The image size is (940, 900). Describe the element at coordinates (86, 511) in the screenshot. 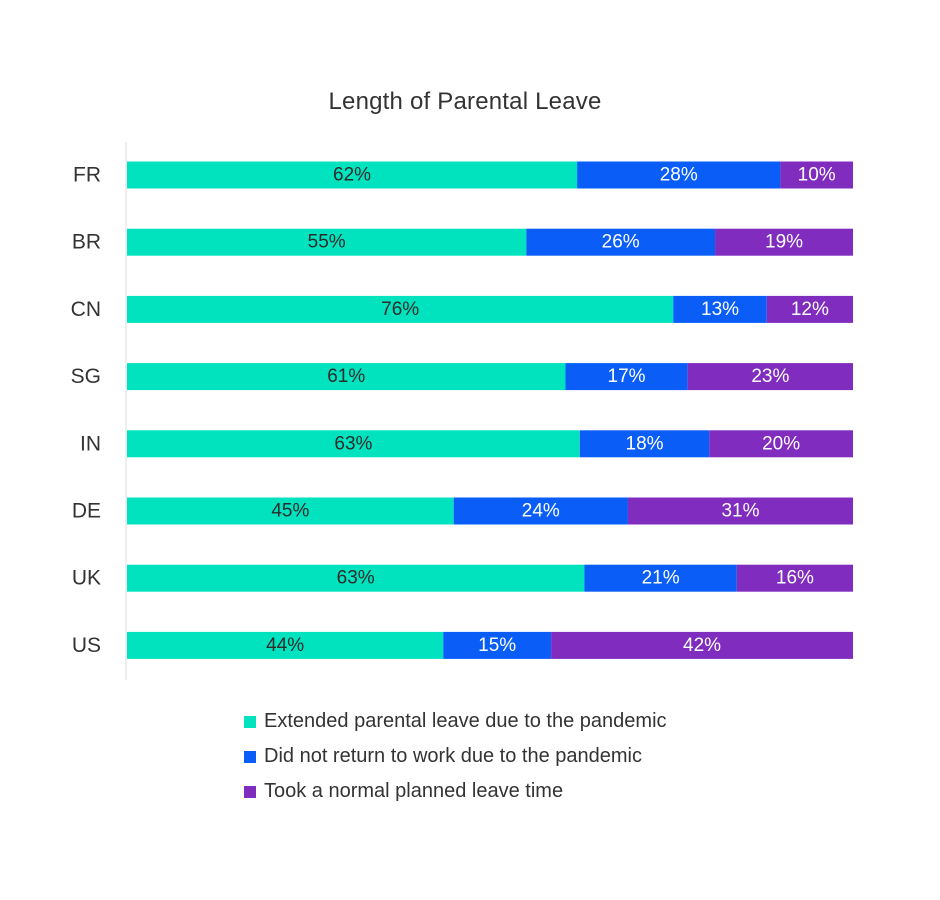

I see `category-label-de: DE` at that location.